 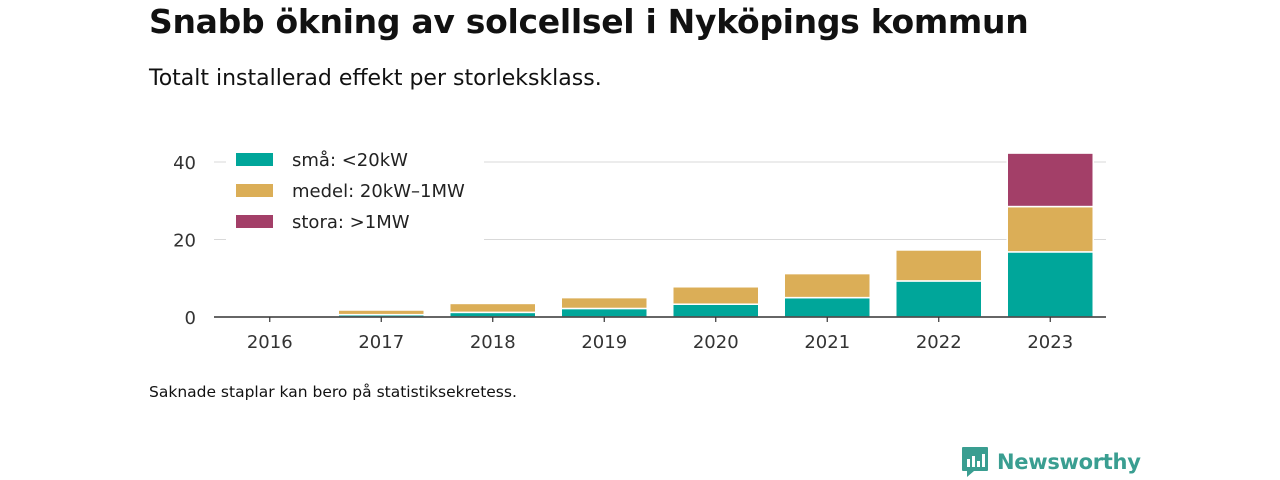 I want to click on x-tick-label: 2020, so click(x=716, y=342).